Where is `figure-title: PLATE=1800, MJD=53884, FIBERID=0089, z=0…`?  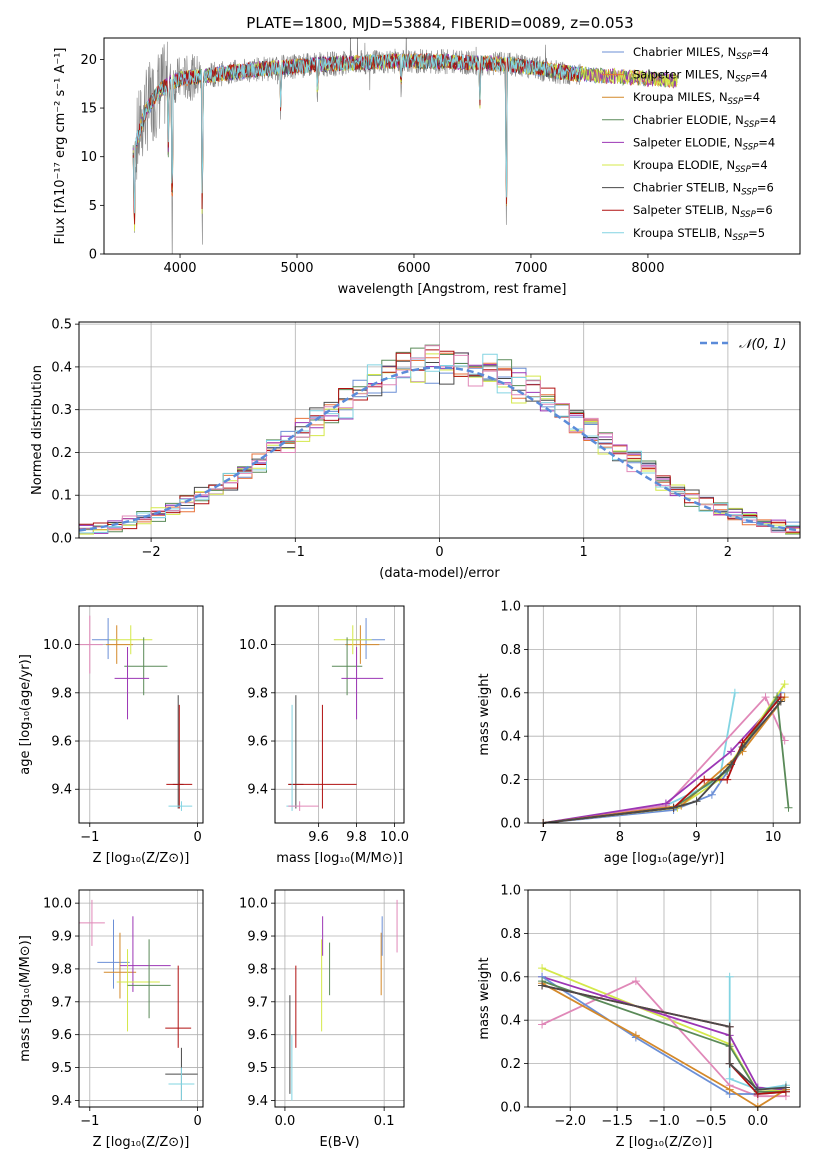 figure-title: PLATE=1800, MJD=53884, FIBERID=0089, z=0… is located at coordinates (439, 23).